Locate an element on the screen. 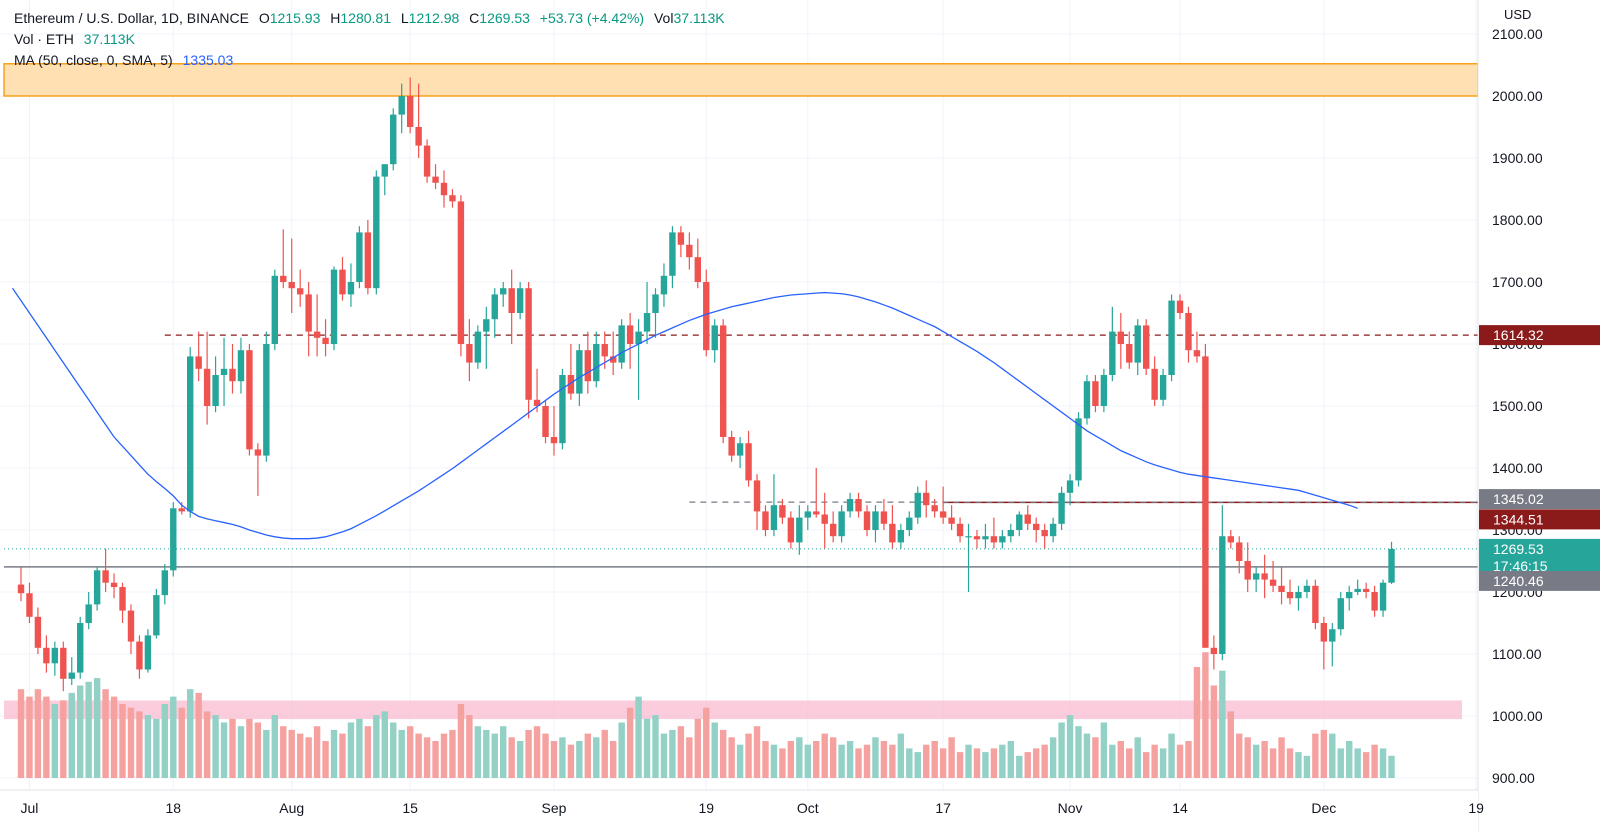  support-zone is located at coordinates (733, 710).